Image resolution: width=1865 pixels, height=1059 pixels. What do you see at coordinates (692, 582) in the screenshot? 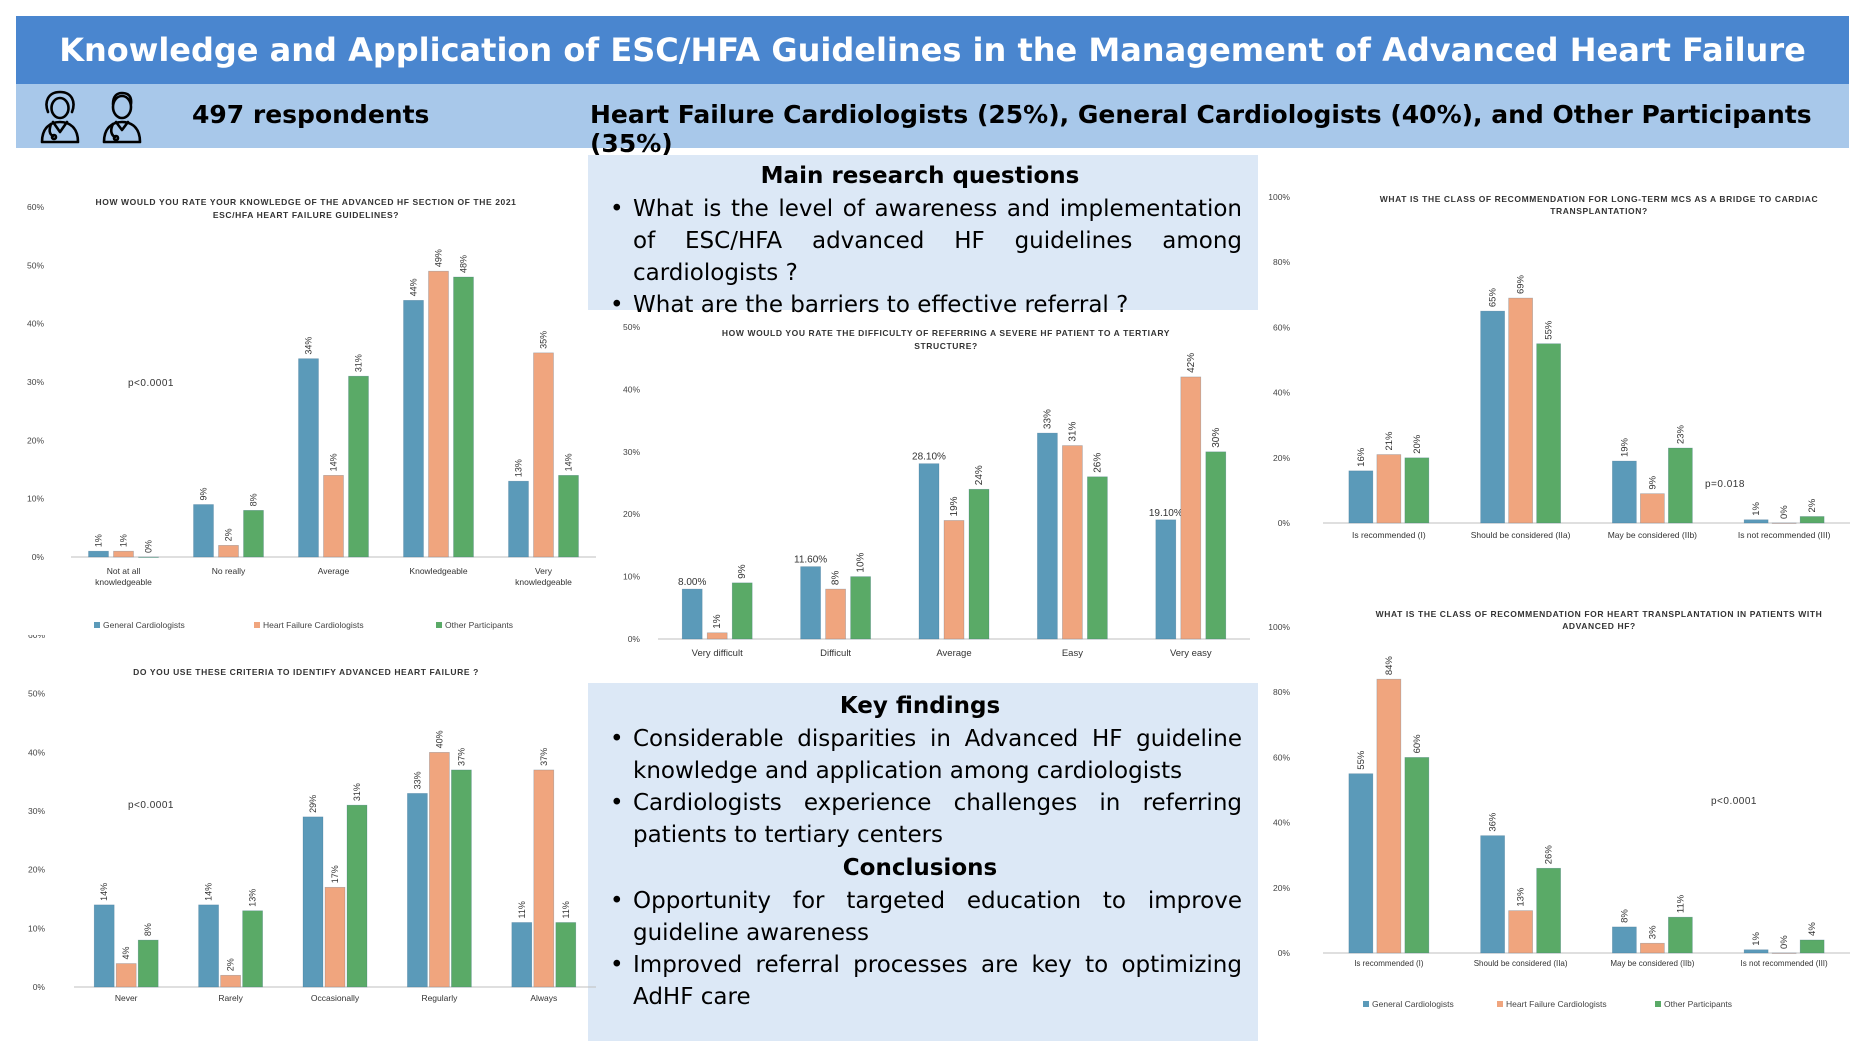
I see `data-label: 8.00%` at bounding box center [692, 582].